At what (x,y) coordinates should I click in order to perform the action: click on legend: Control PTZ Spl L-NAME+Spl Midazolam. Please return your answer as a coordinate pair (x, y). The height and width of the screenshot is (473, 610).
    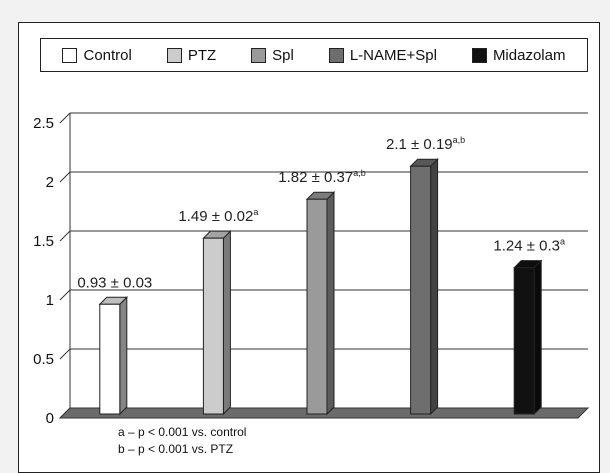
    Looking at the image, I should click on (314, 55).